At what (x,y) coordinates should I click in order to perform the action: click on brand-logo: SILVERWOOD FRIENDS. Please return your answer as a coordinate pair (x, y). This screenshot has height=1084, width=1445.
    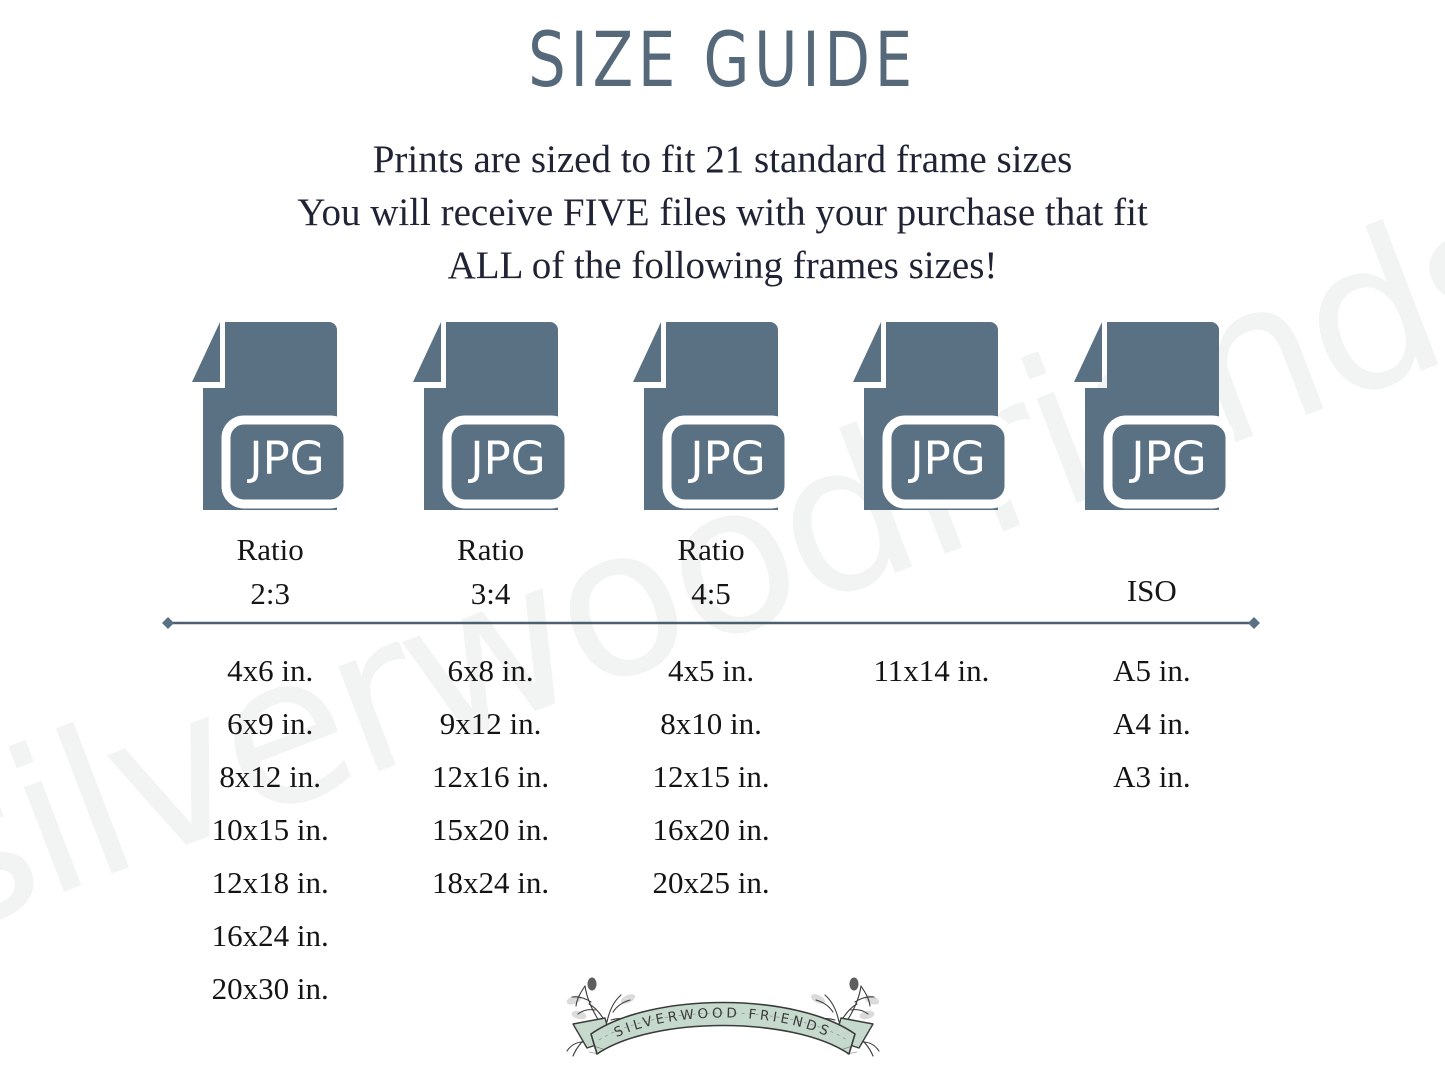
    Looking at the image, I should click on (722, 1017).